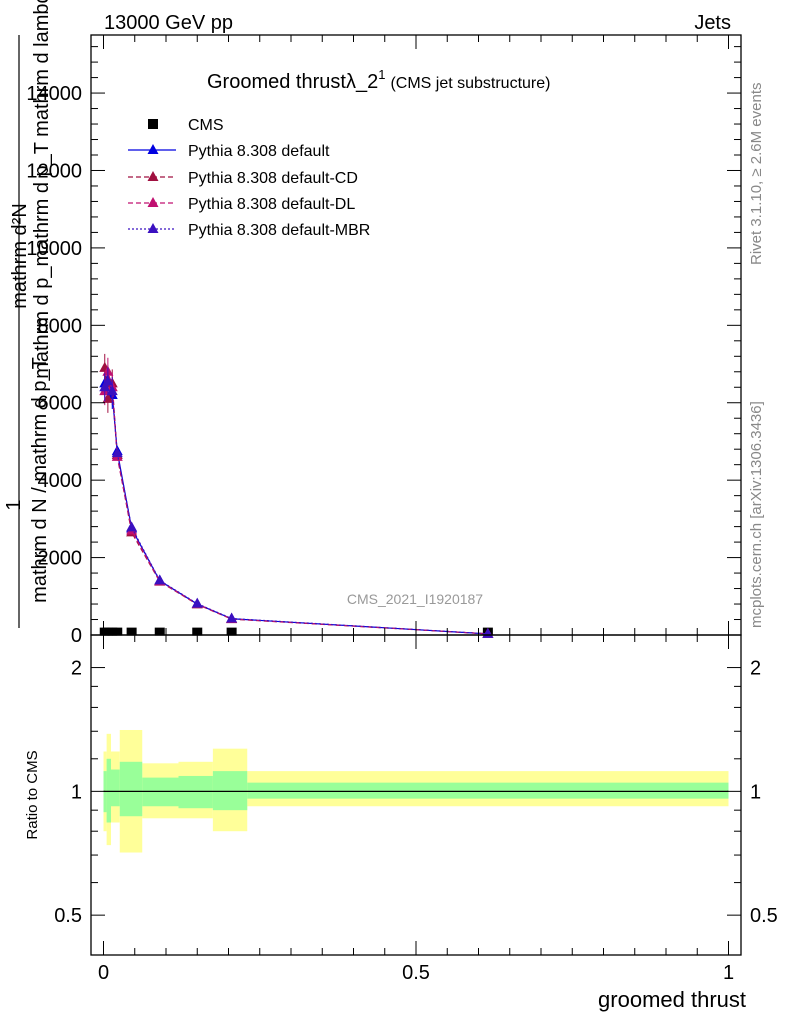 The image size is (786, 1024). What do you see at coordinates (279, 230) in the screenshot?
I see `legend-label: Pythia 8.308 default-MBR` at bounding box center [279, 230].